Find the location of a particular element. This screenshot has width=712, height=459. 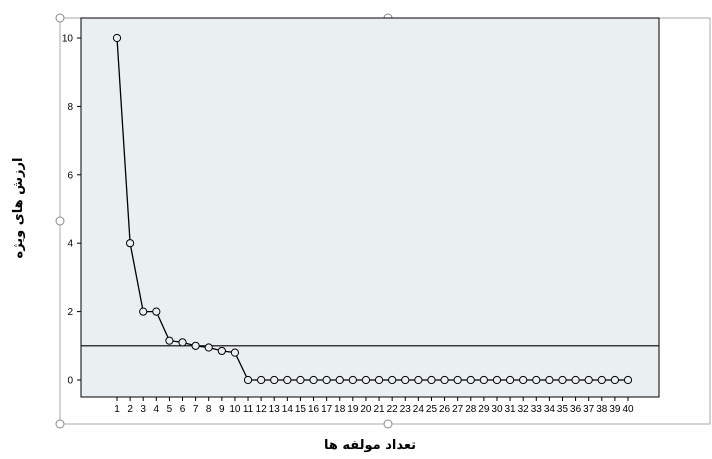

x-tick-label: 24 is located at coordinates (419, 409).